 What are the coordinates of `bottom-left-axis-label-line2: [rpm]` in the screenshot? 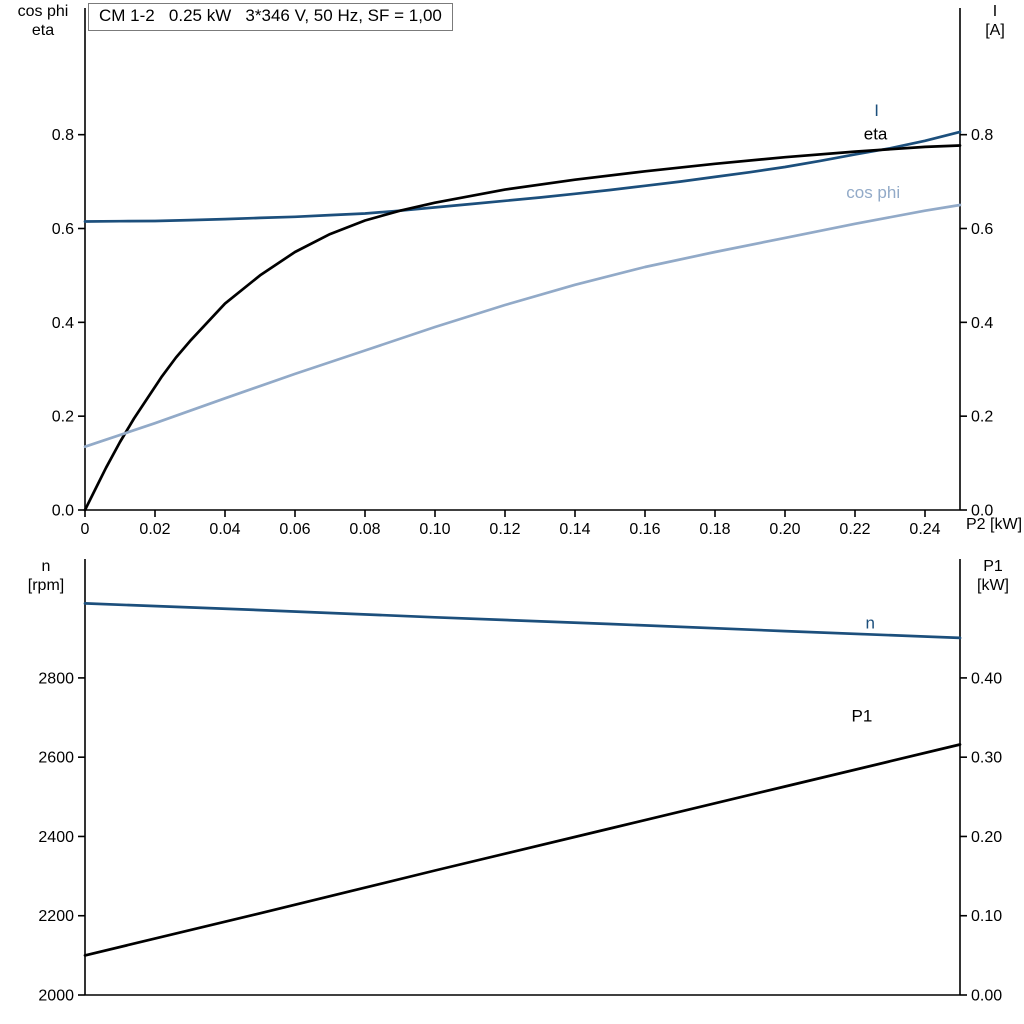 It's located at (46, 585).